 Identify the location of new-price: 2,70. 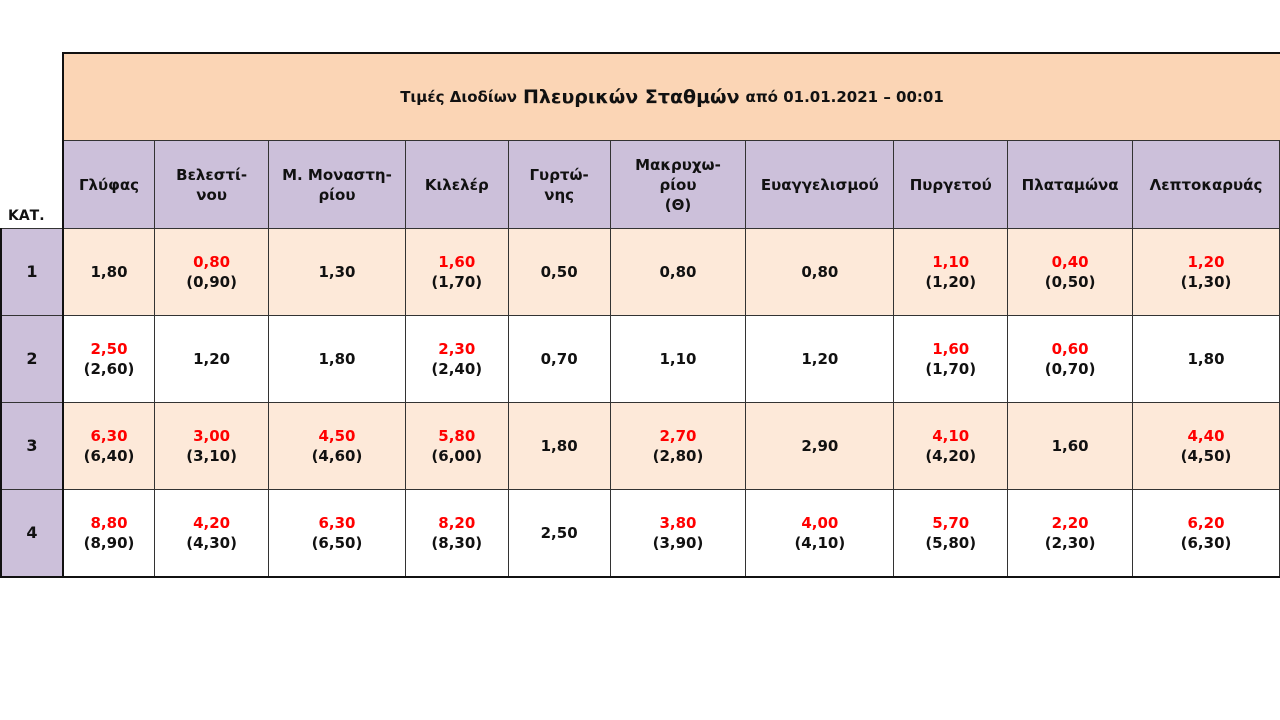
(678, 436).